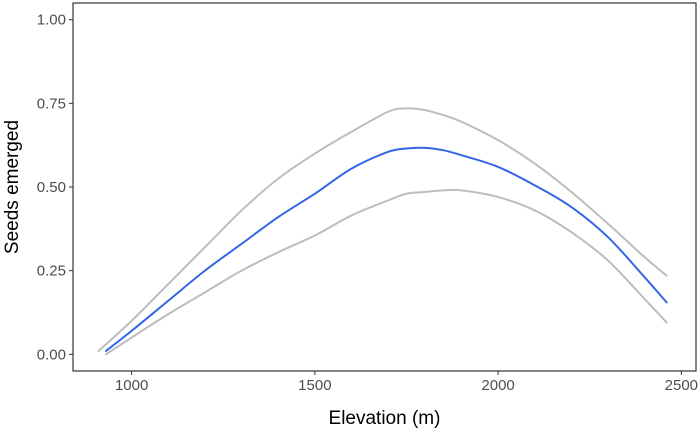  What do you see at coordinates (51, 354) in the screenshot?
I see `y-tick-label: 0.00` at bounding box center [51, 354].